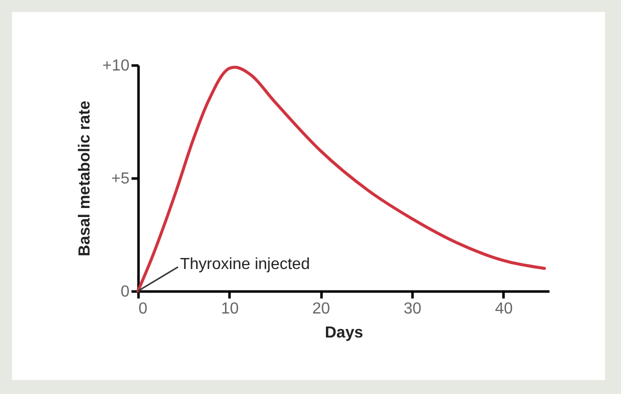 The image size is (621, 394). I want to click on x-tick-label: 20, so click(321, 309).